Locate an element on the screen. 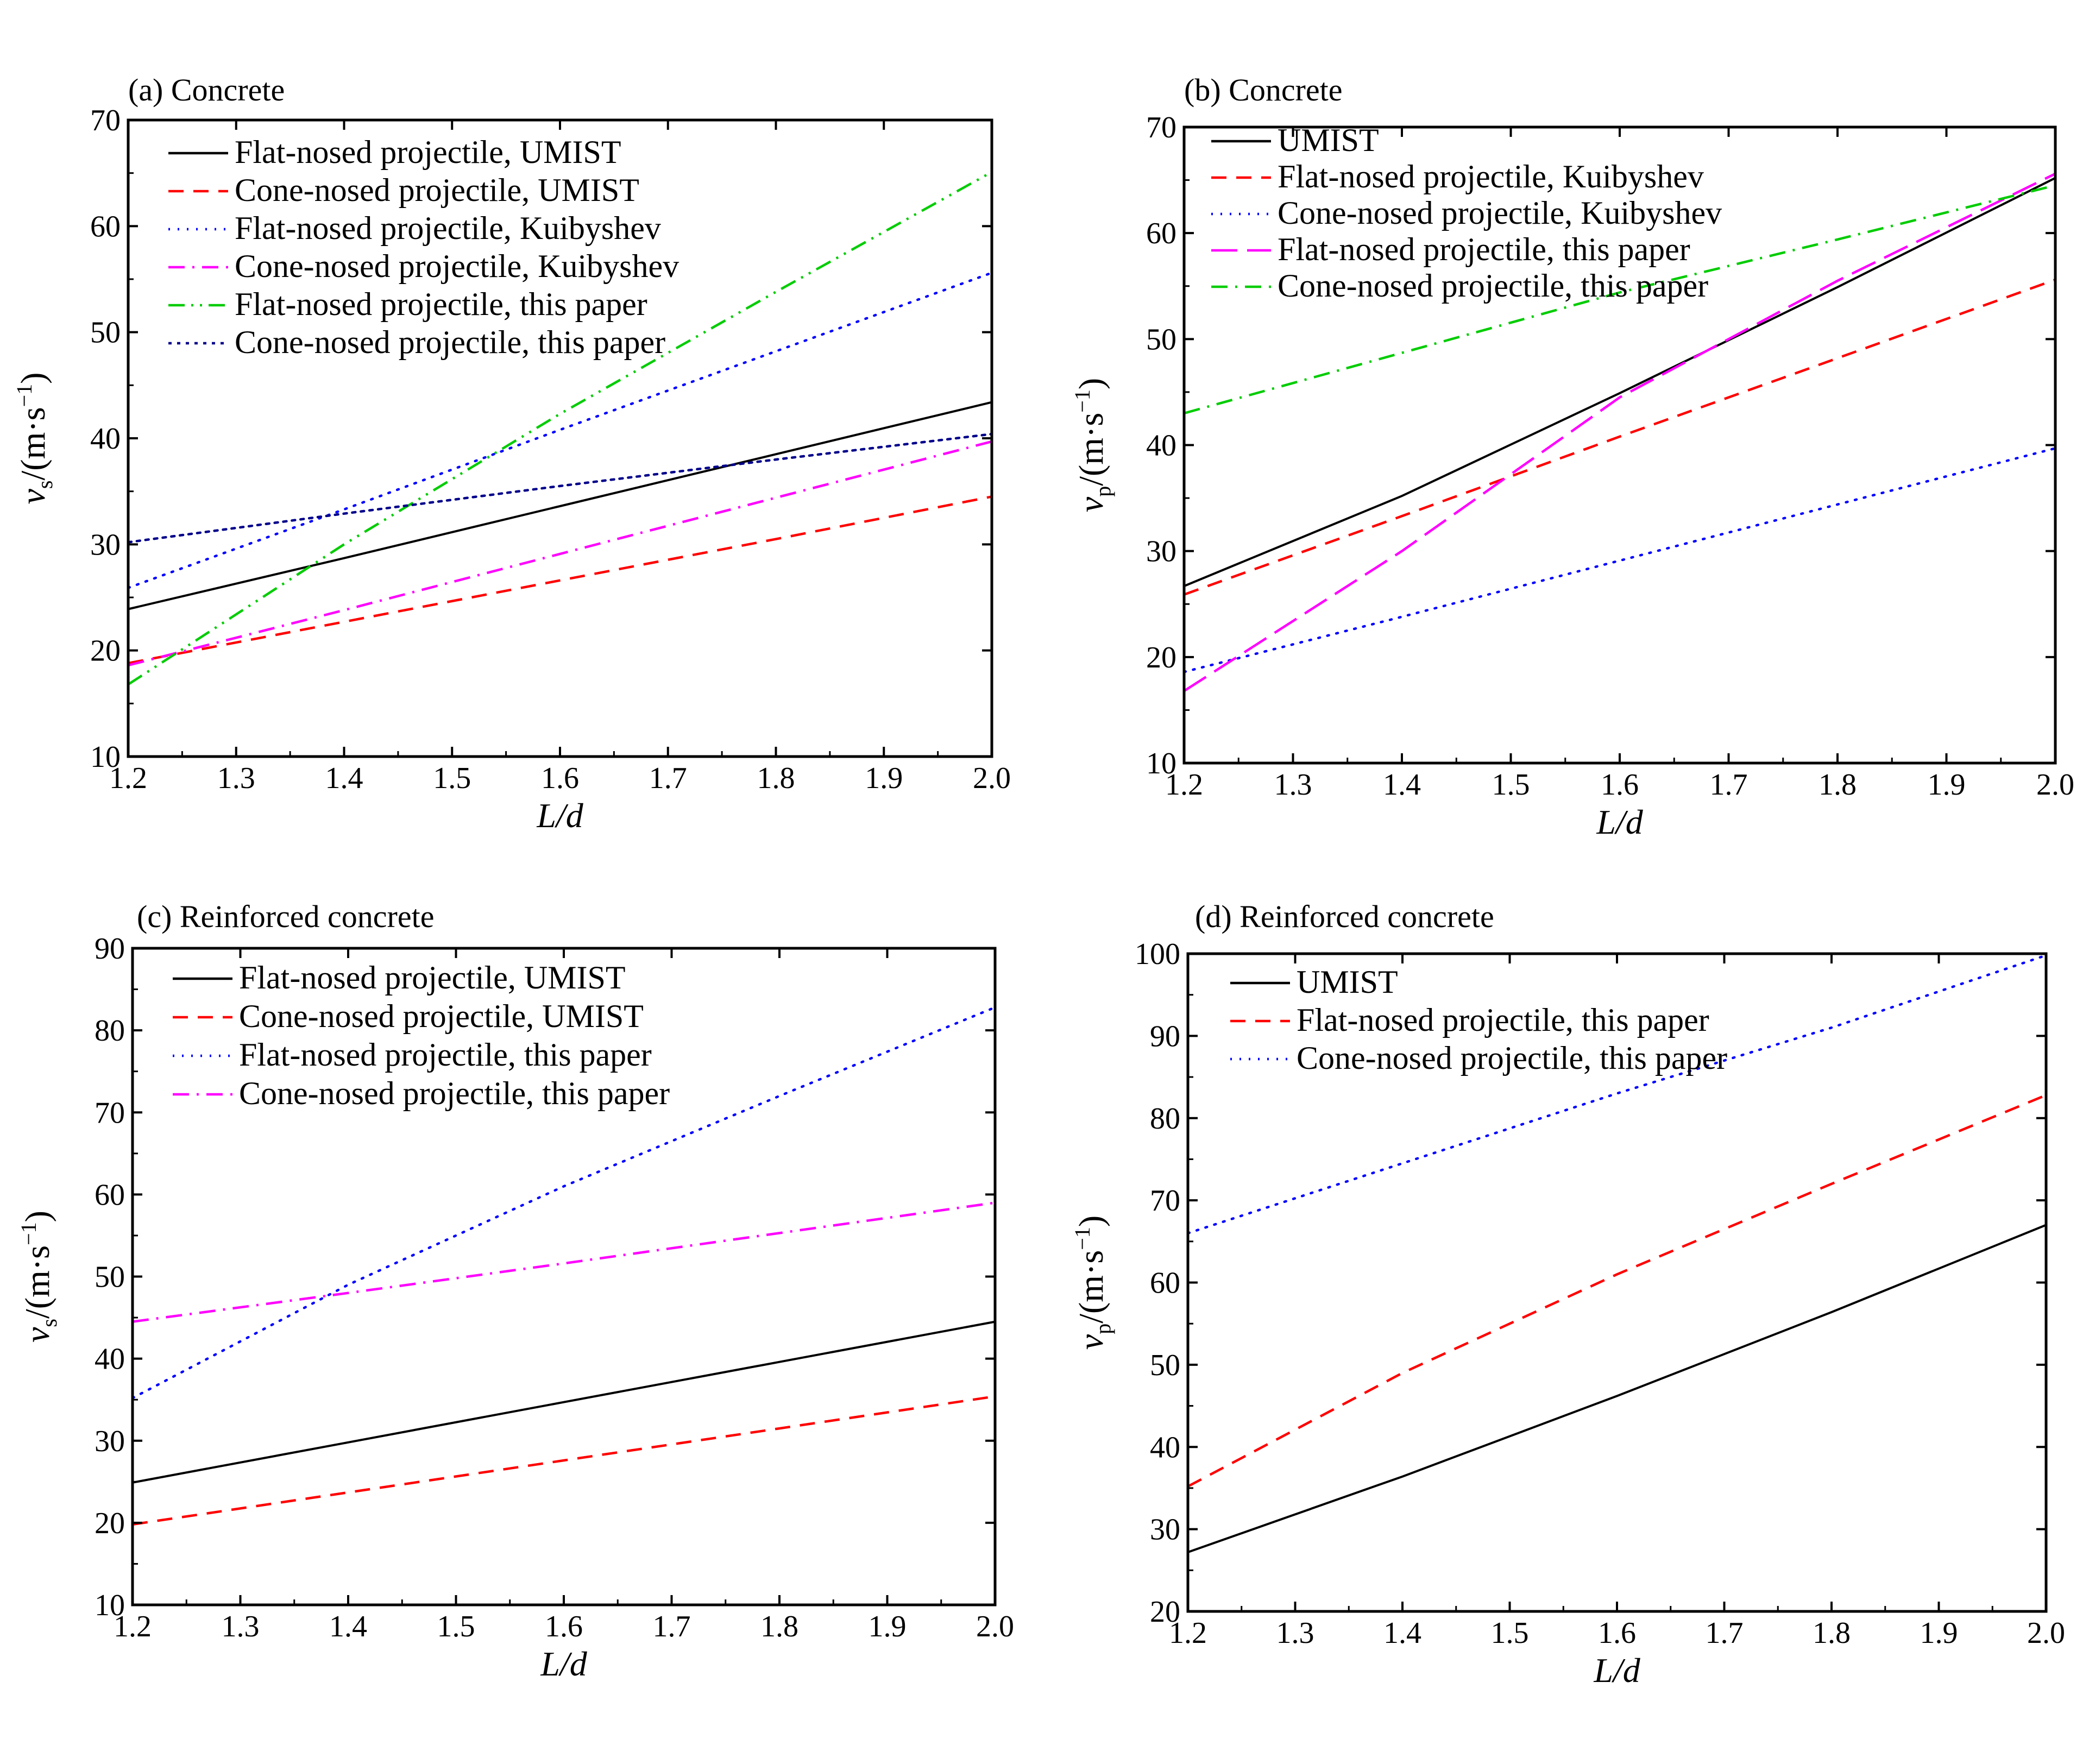 The height and width of the screenshot is (1764, 2089). legend-label-4: Cone-nosed projectile, this paper is located at coordinates (455, 1093).